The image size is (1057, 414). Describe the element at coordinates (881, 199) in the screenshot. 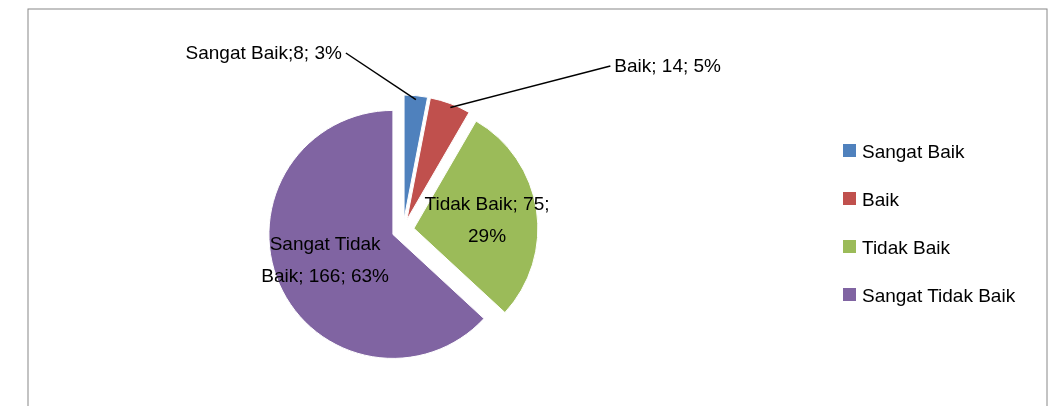

I see `legend-label: Baik` at that location.